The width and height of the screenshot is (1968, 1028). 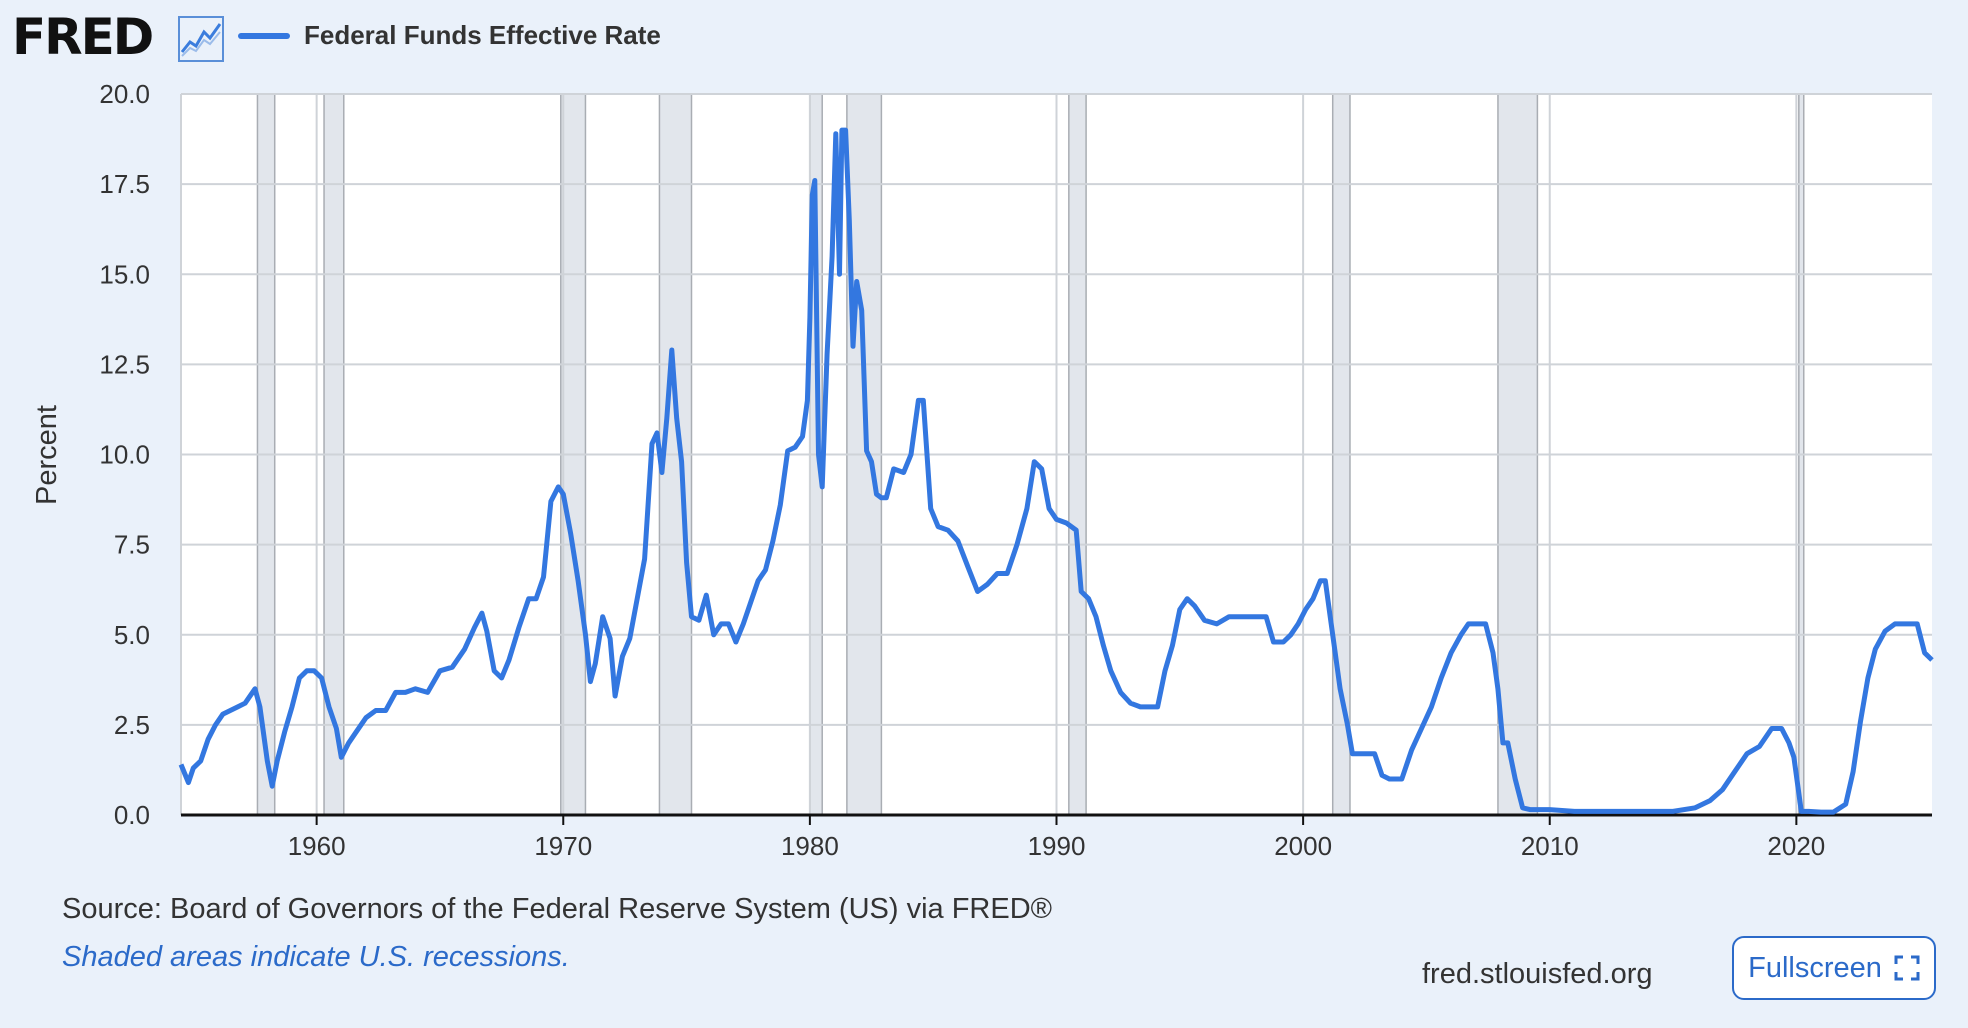 I want to click on y-tick-label: 5.0, so click(x=132, y=635).